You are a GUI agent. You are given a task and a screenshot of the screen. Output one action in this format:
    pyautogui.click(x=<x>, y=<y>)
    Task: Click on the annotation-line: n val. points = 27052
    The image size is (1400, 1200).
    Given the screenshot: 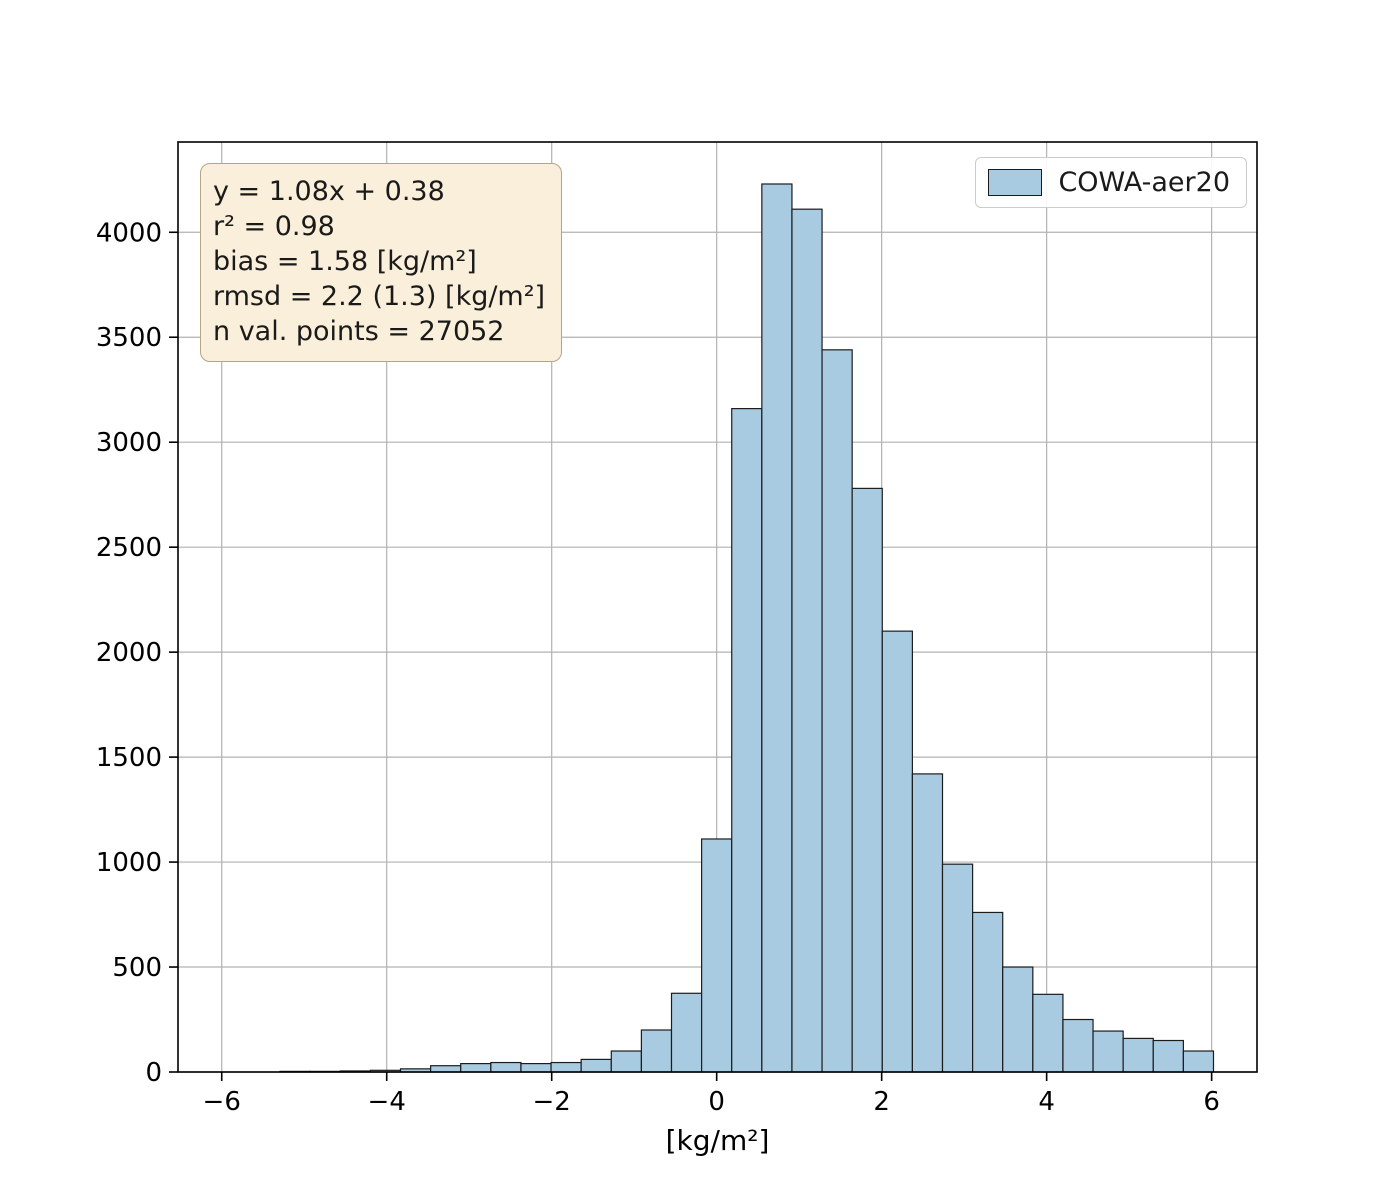 What is the action you would take?
    pyautogui.click(x=359, y=331)
    